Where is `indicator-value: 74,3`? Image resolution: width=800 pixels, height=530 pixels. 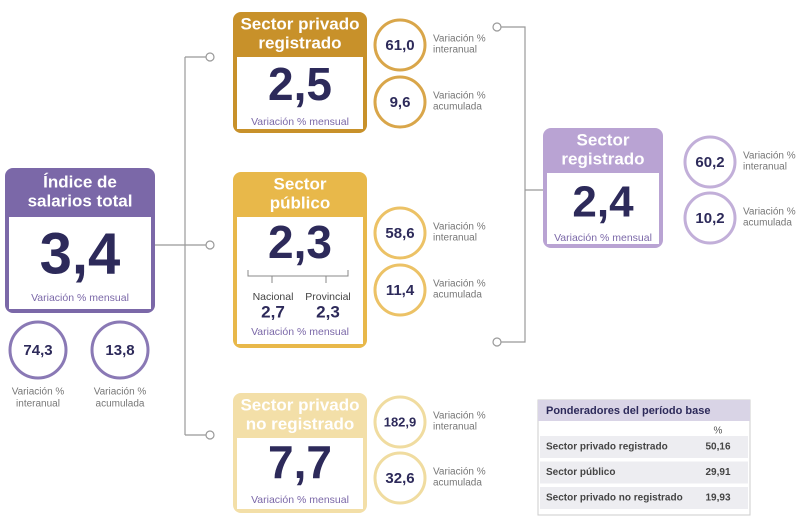
indicator-value: 74,3 is located at coordinates (37, 350).